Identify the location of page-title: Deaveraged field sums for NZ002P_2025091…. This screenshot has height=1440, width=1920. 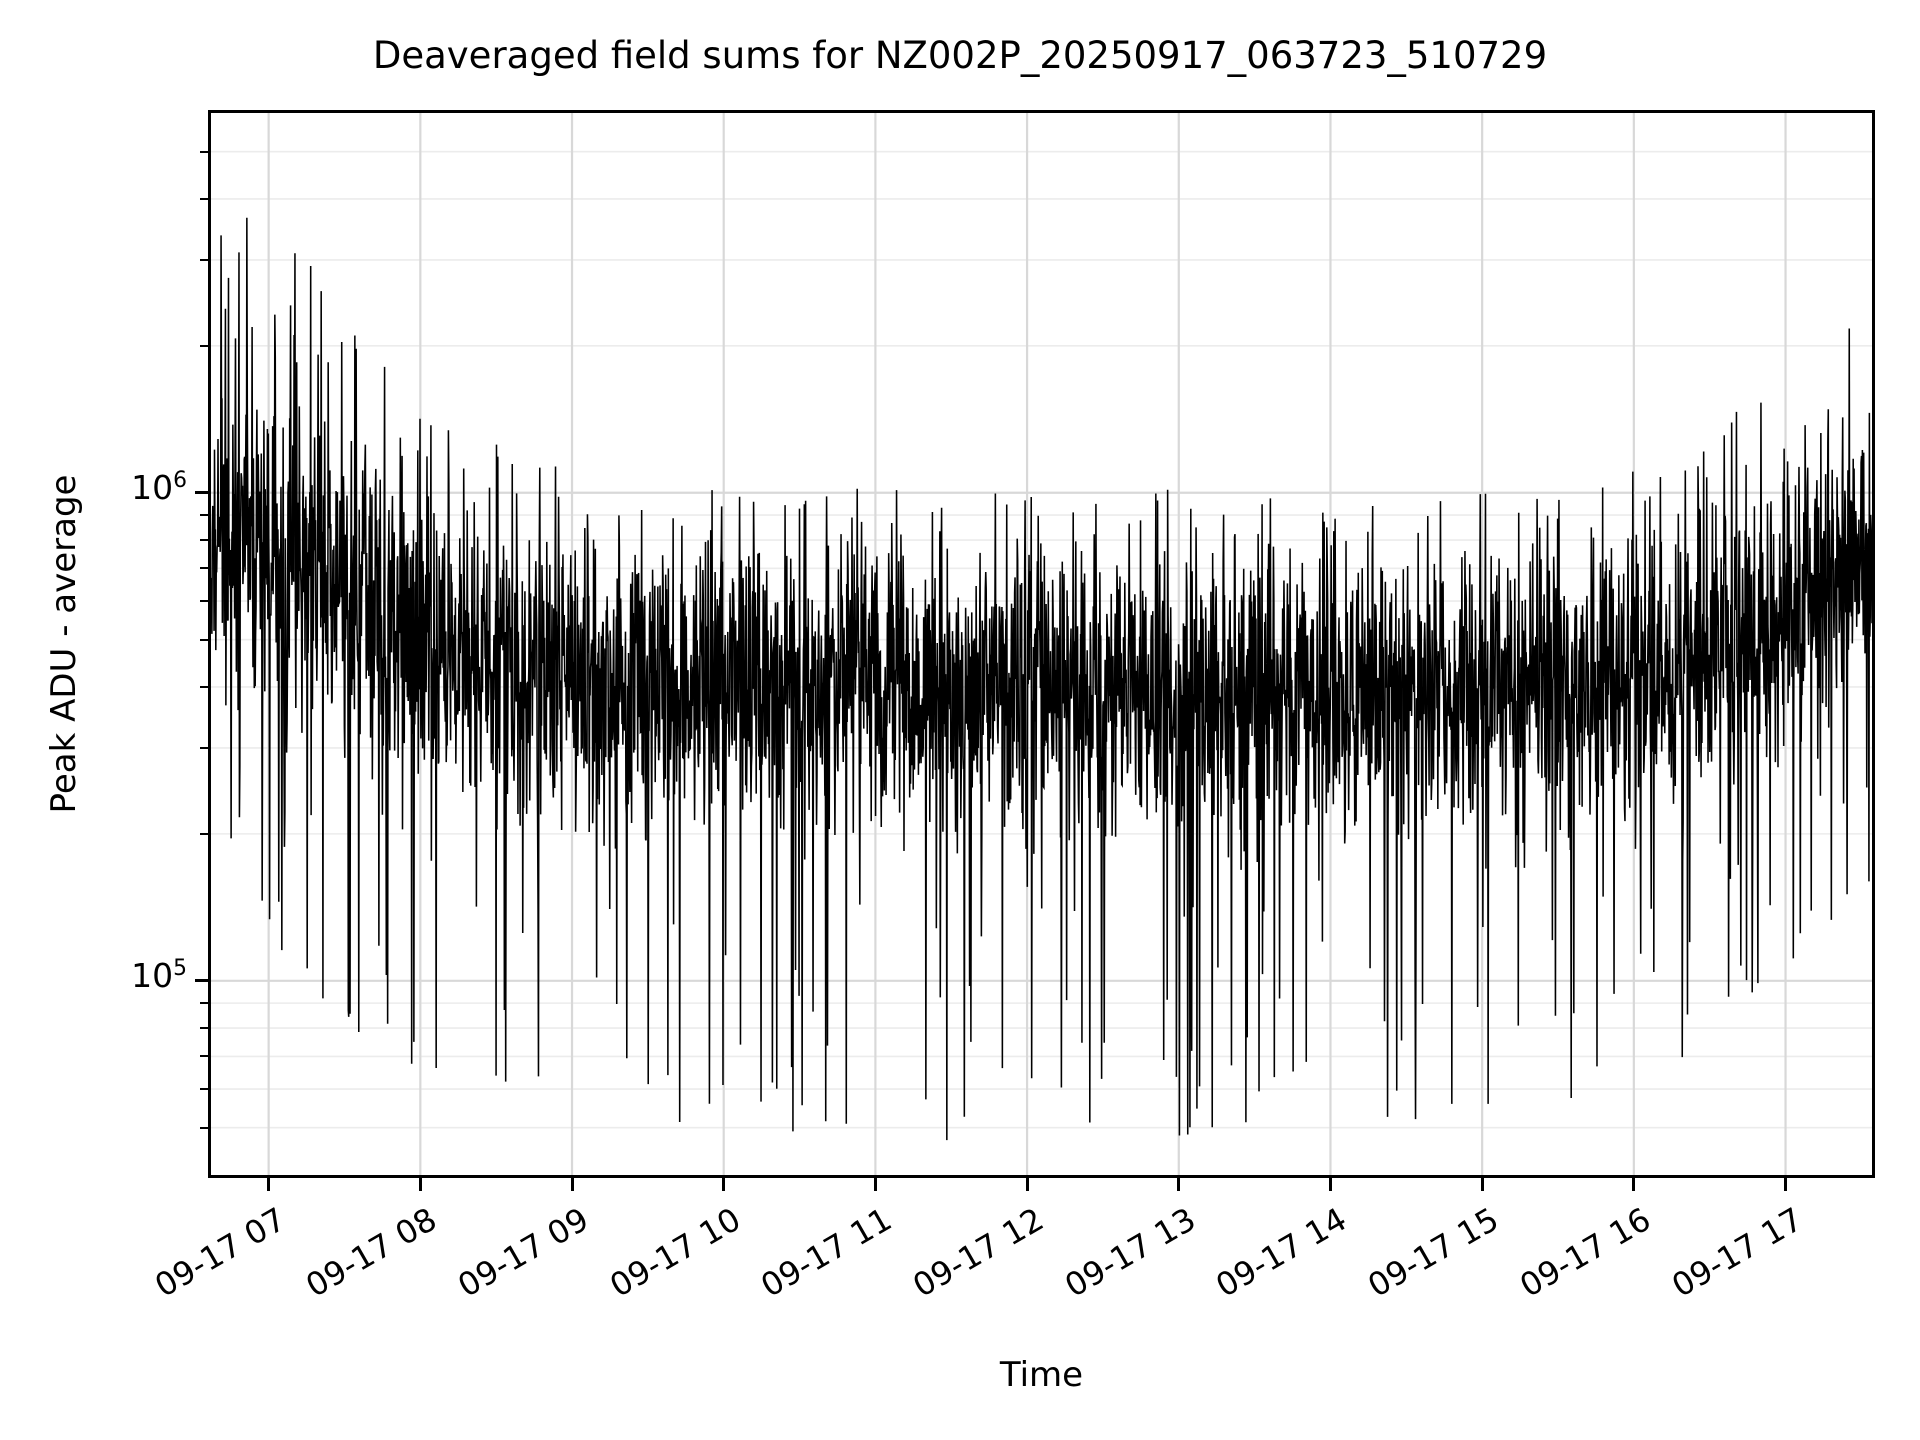
(960, 55).